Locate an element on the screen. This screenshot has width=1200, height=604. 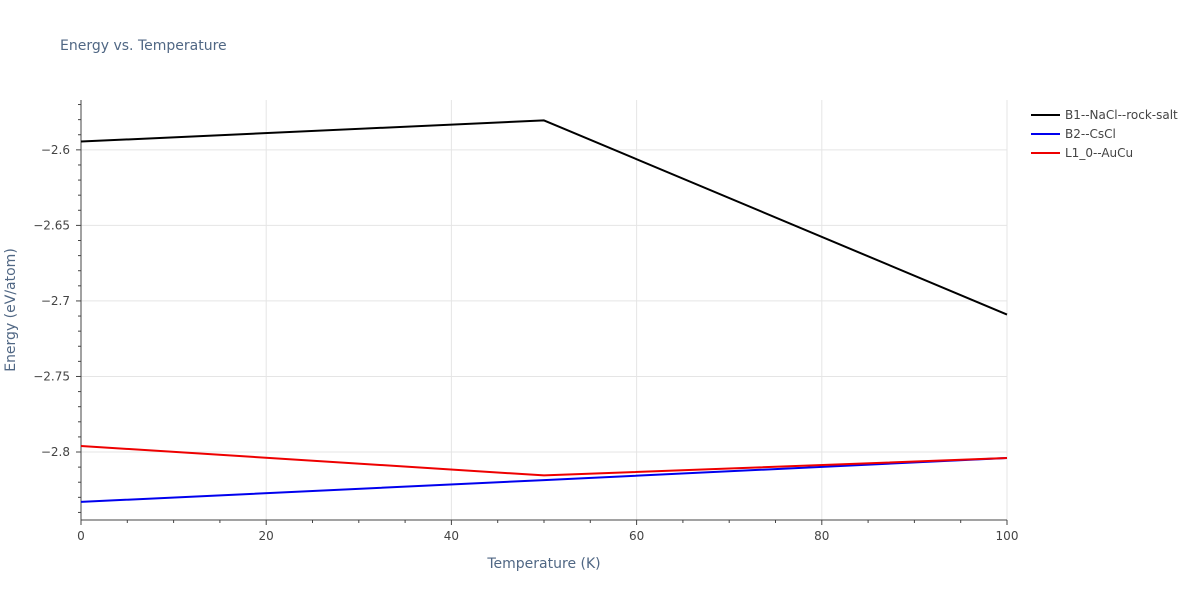
x-tick-label: 40 is located at coordinates (451, 536).